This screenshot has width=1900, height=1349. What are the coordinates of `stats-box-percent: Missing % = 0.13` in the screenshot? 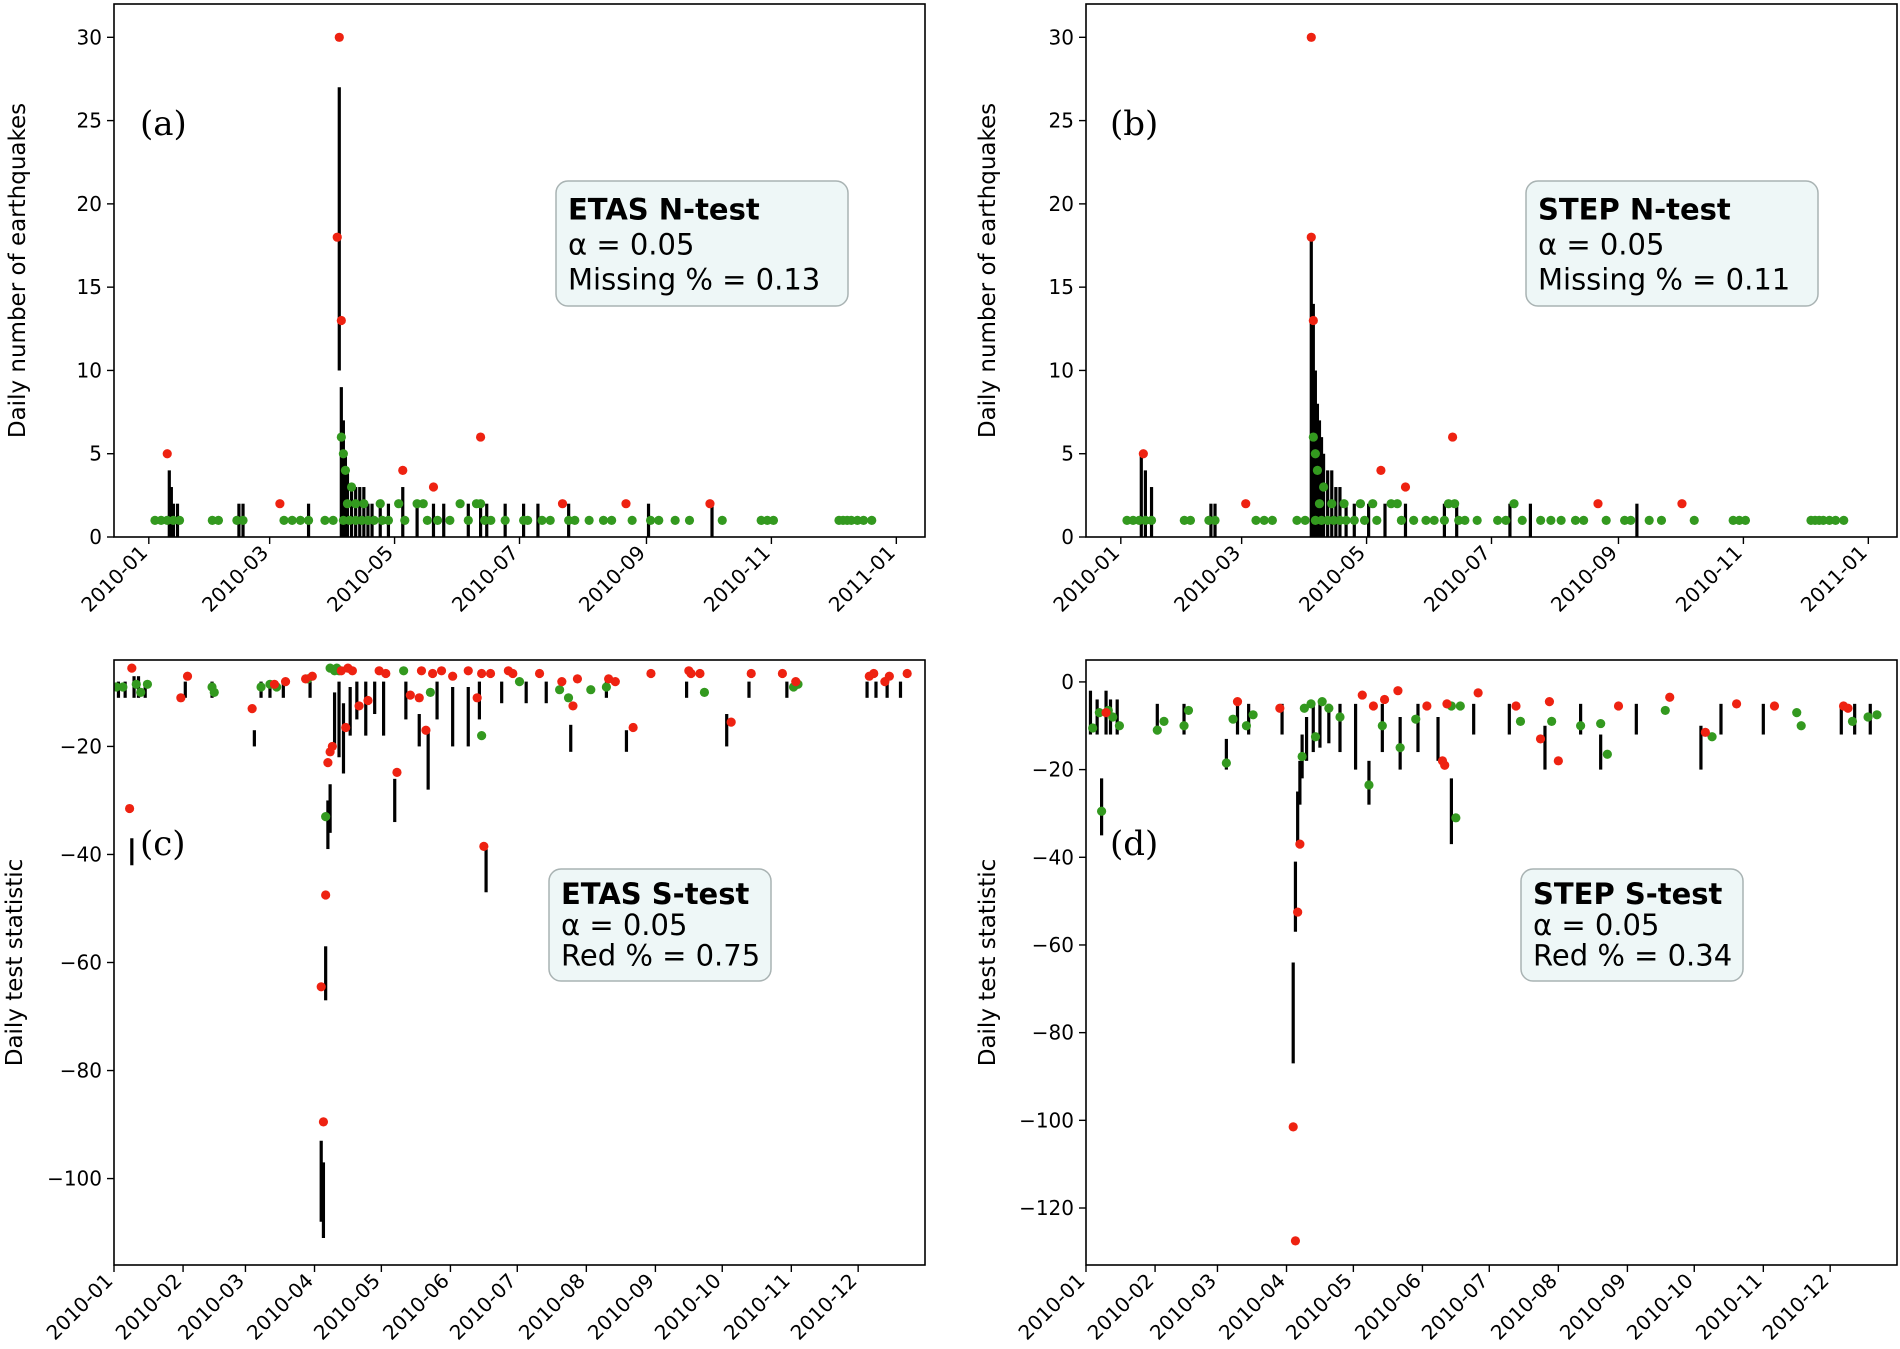 It's located at (694, 280).